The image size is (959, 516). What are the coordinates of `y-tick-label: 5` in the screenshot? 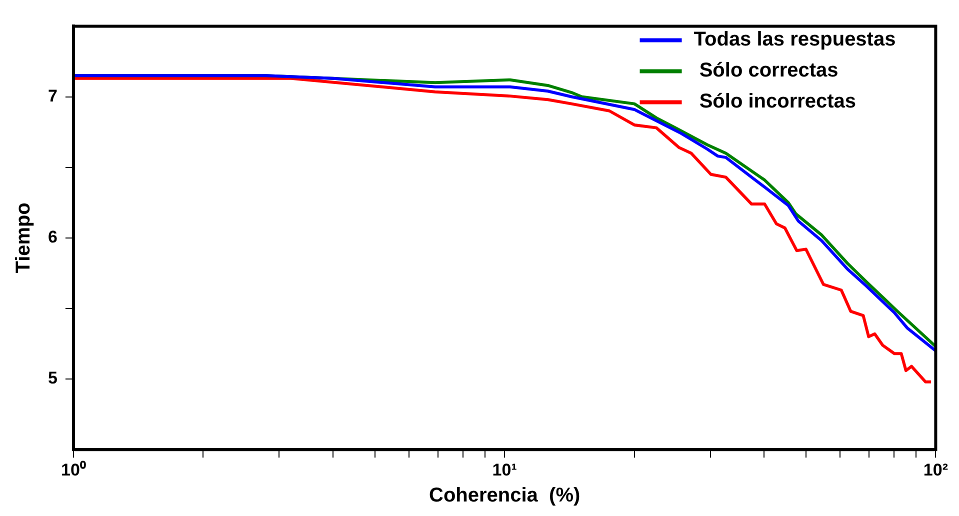 It's located at (53, 378).